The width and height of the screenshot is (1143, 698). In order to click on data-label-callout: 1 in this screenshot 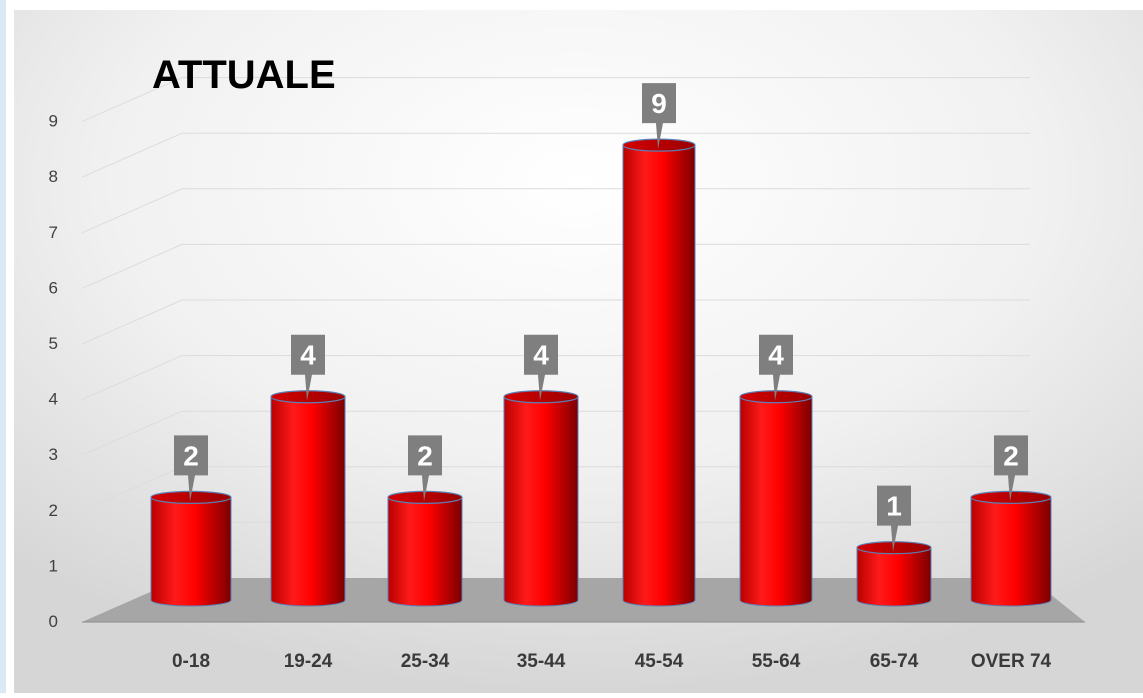, I will do `click(894, 518)`.